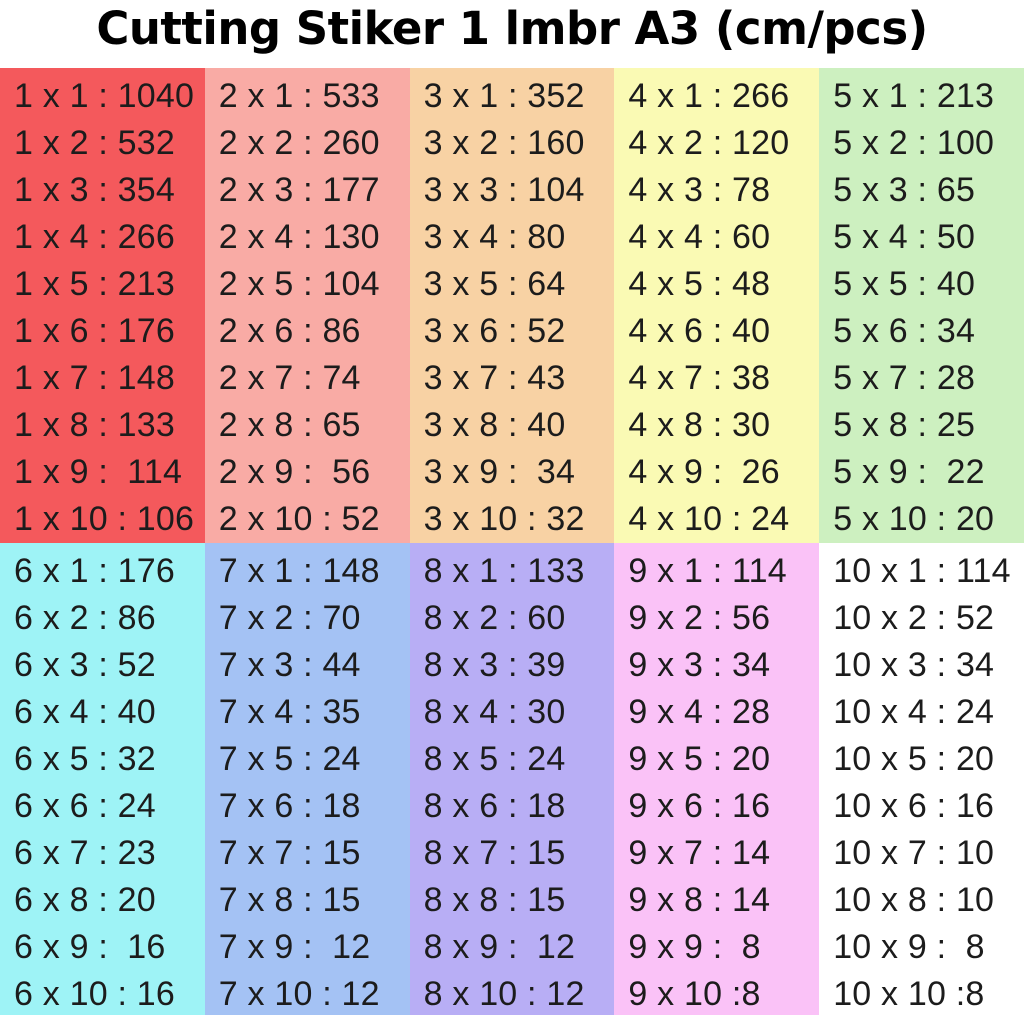 The image size is (1024, 1024). Describe the element at coordinates (289, 806) in the screenshot. I see `size-entry-7-6: 7 x 6 : 18` at that location.